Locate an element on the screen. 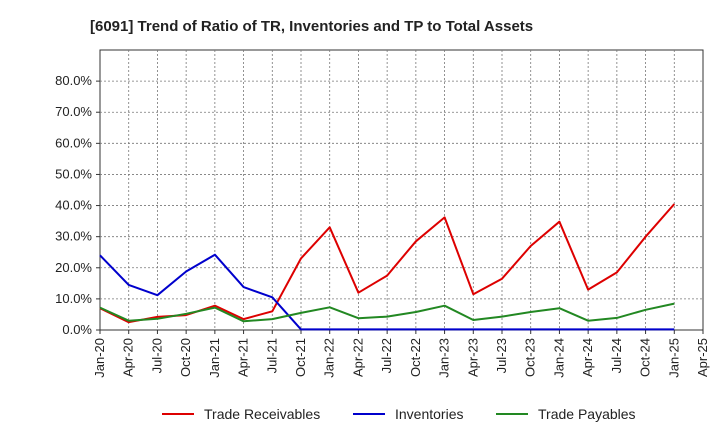 Image resolution: width=720 pixels, height=440 pixels. series-line-inventories is located at coordinates (387, 292).